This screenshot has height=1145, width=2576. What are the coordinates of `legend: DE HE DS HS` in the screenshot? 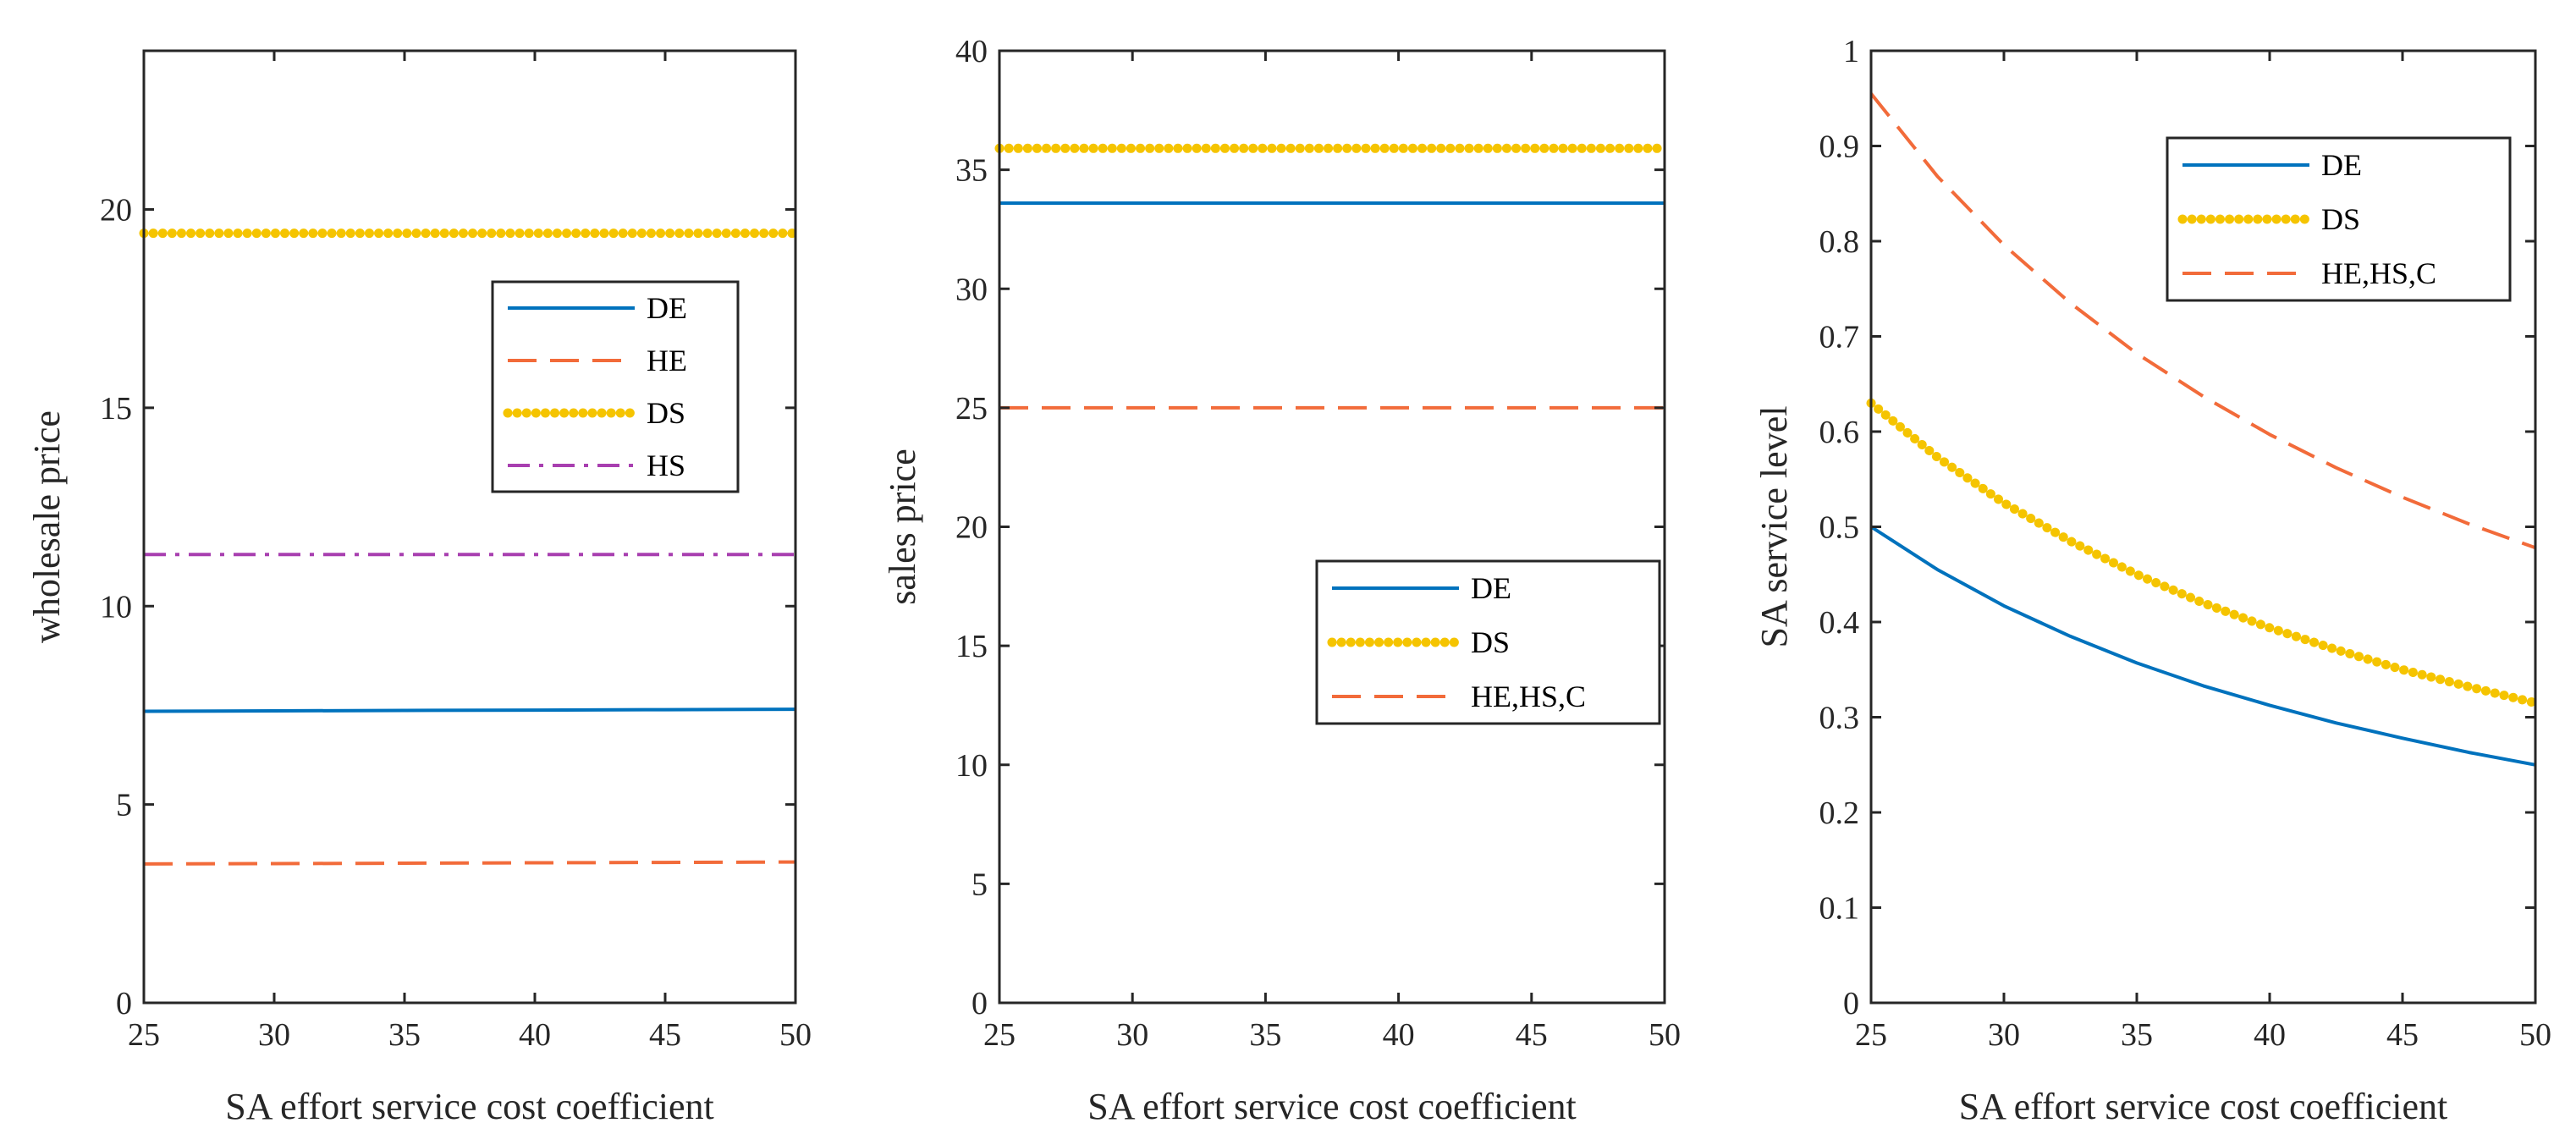 It's located at (615, 387).